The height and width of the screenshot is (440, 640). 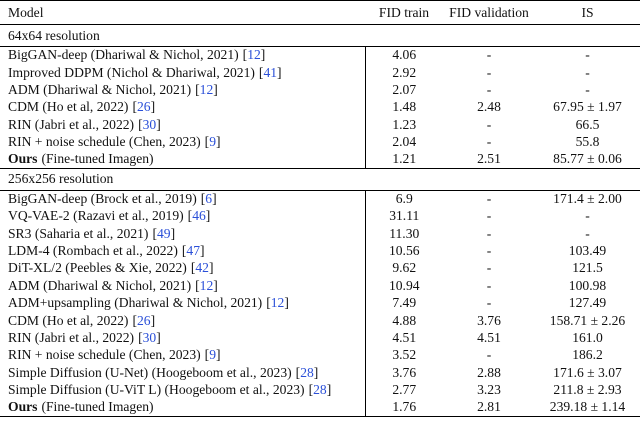 What do you see at coordinates (404, 268) in the screenshot?
I see `value-cell: 9.62` at bounding box center [404, 268].